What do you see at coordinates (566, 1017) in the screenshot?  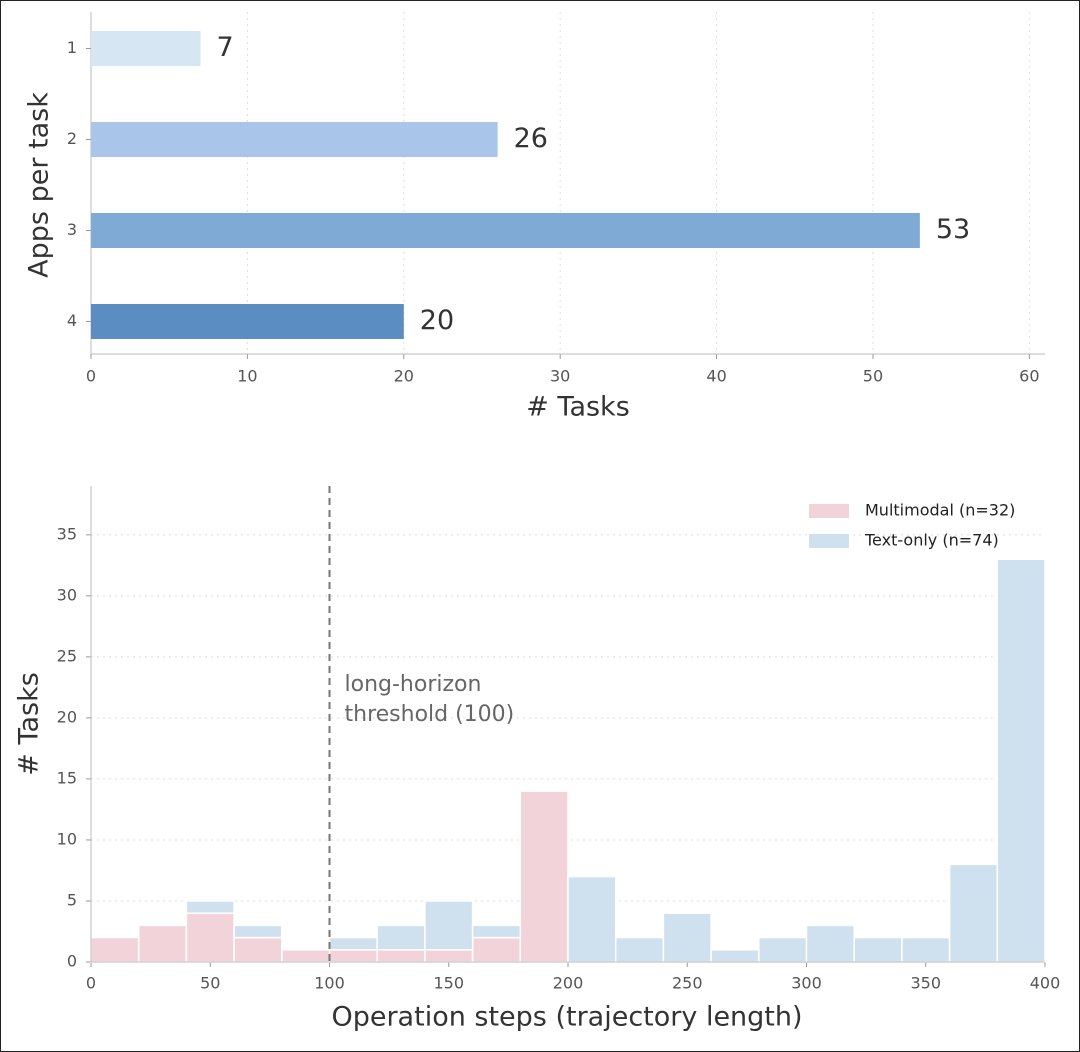 I see `x-axis-label: Operation steps (trajectory length)` at bounding box center [566, 1017].